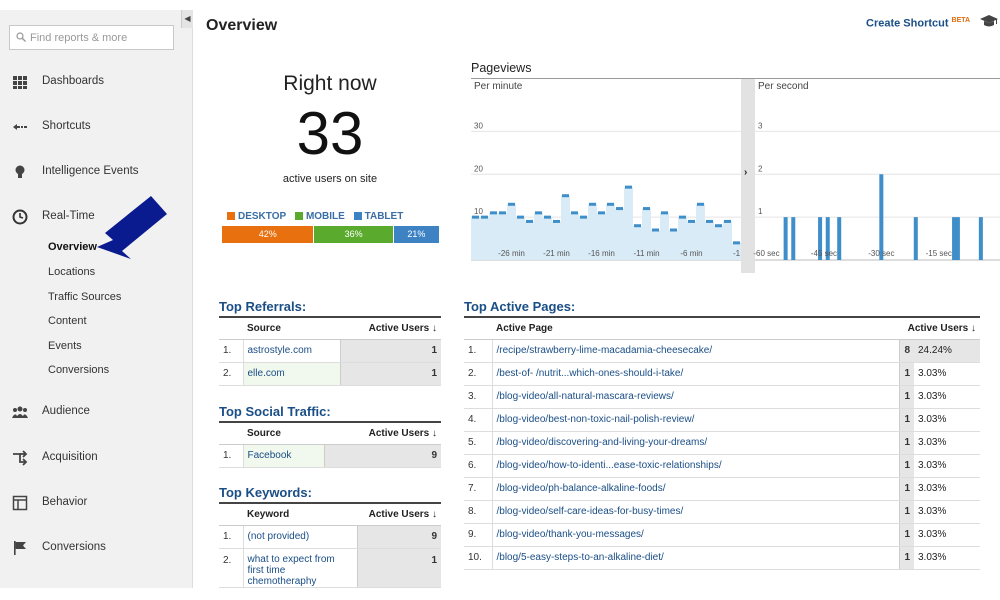  I want to click on source-link: Facebook, so click(284, 456).